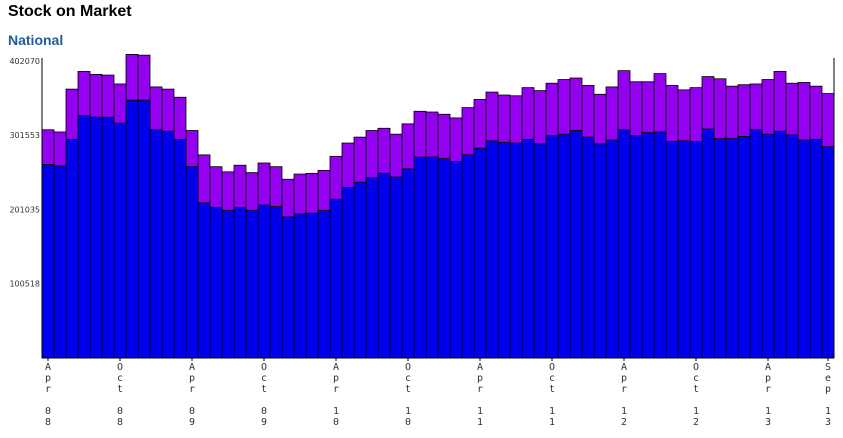 The height and width of the screenshot is (438, 843). What do you see at coordinates (70, 11) in the screenshot?
I see `page-title: Stock on Market` at bounding box center [70, 11].